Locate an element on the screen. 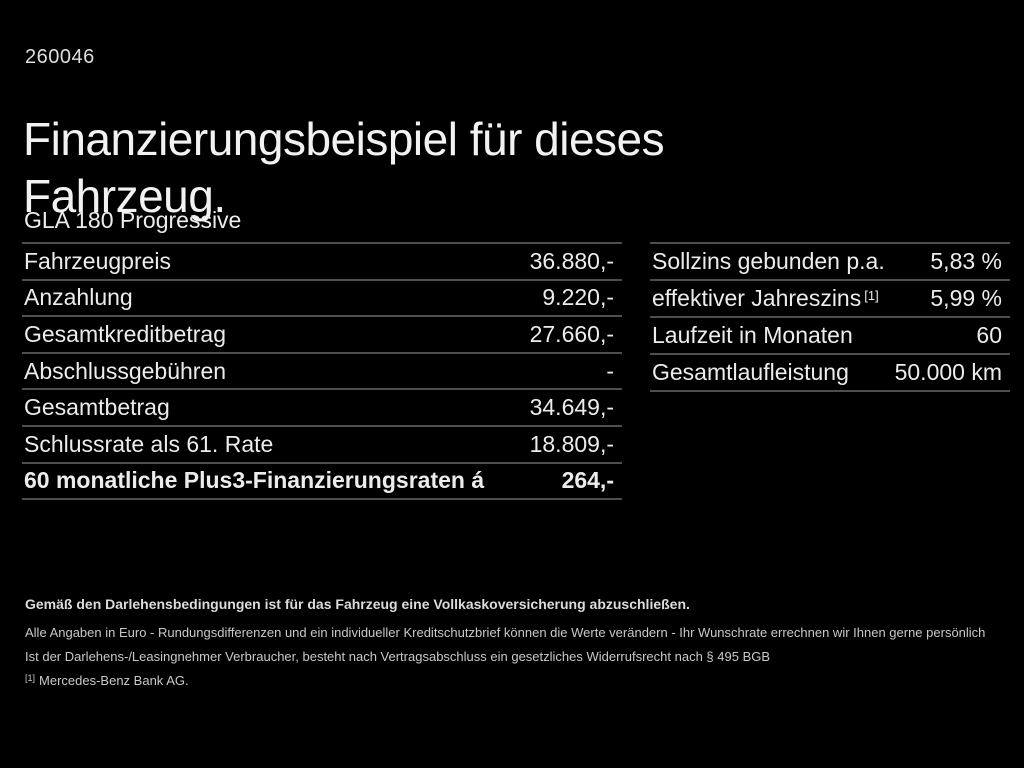  table-row-gesamtlaufleistung: Gesamtlaufleistung 50.000 km is located at coordinates (830, 371).